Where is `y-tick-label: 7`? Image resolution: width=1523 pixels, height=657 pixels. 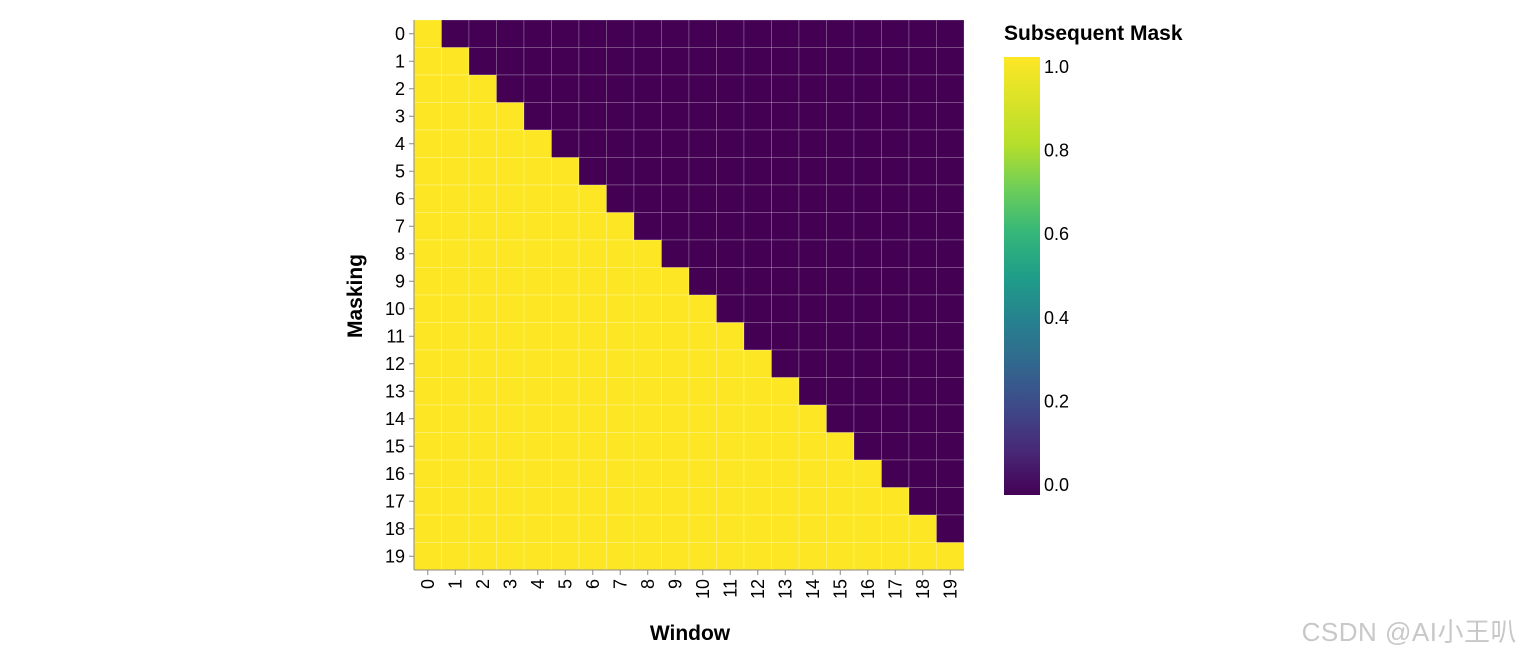
y-tick-label: 7 is located at coordinates (400, 226).